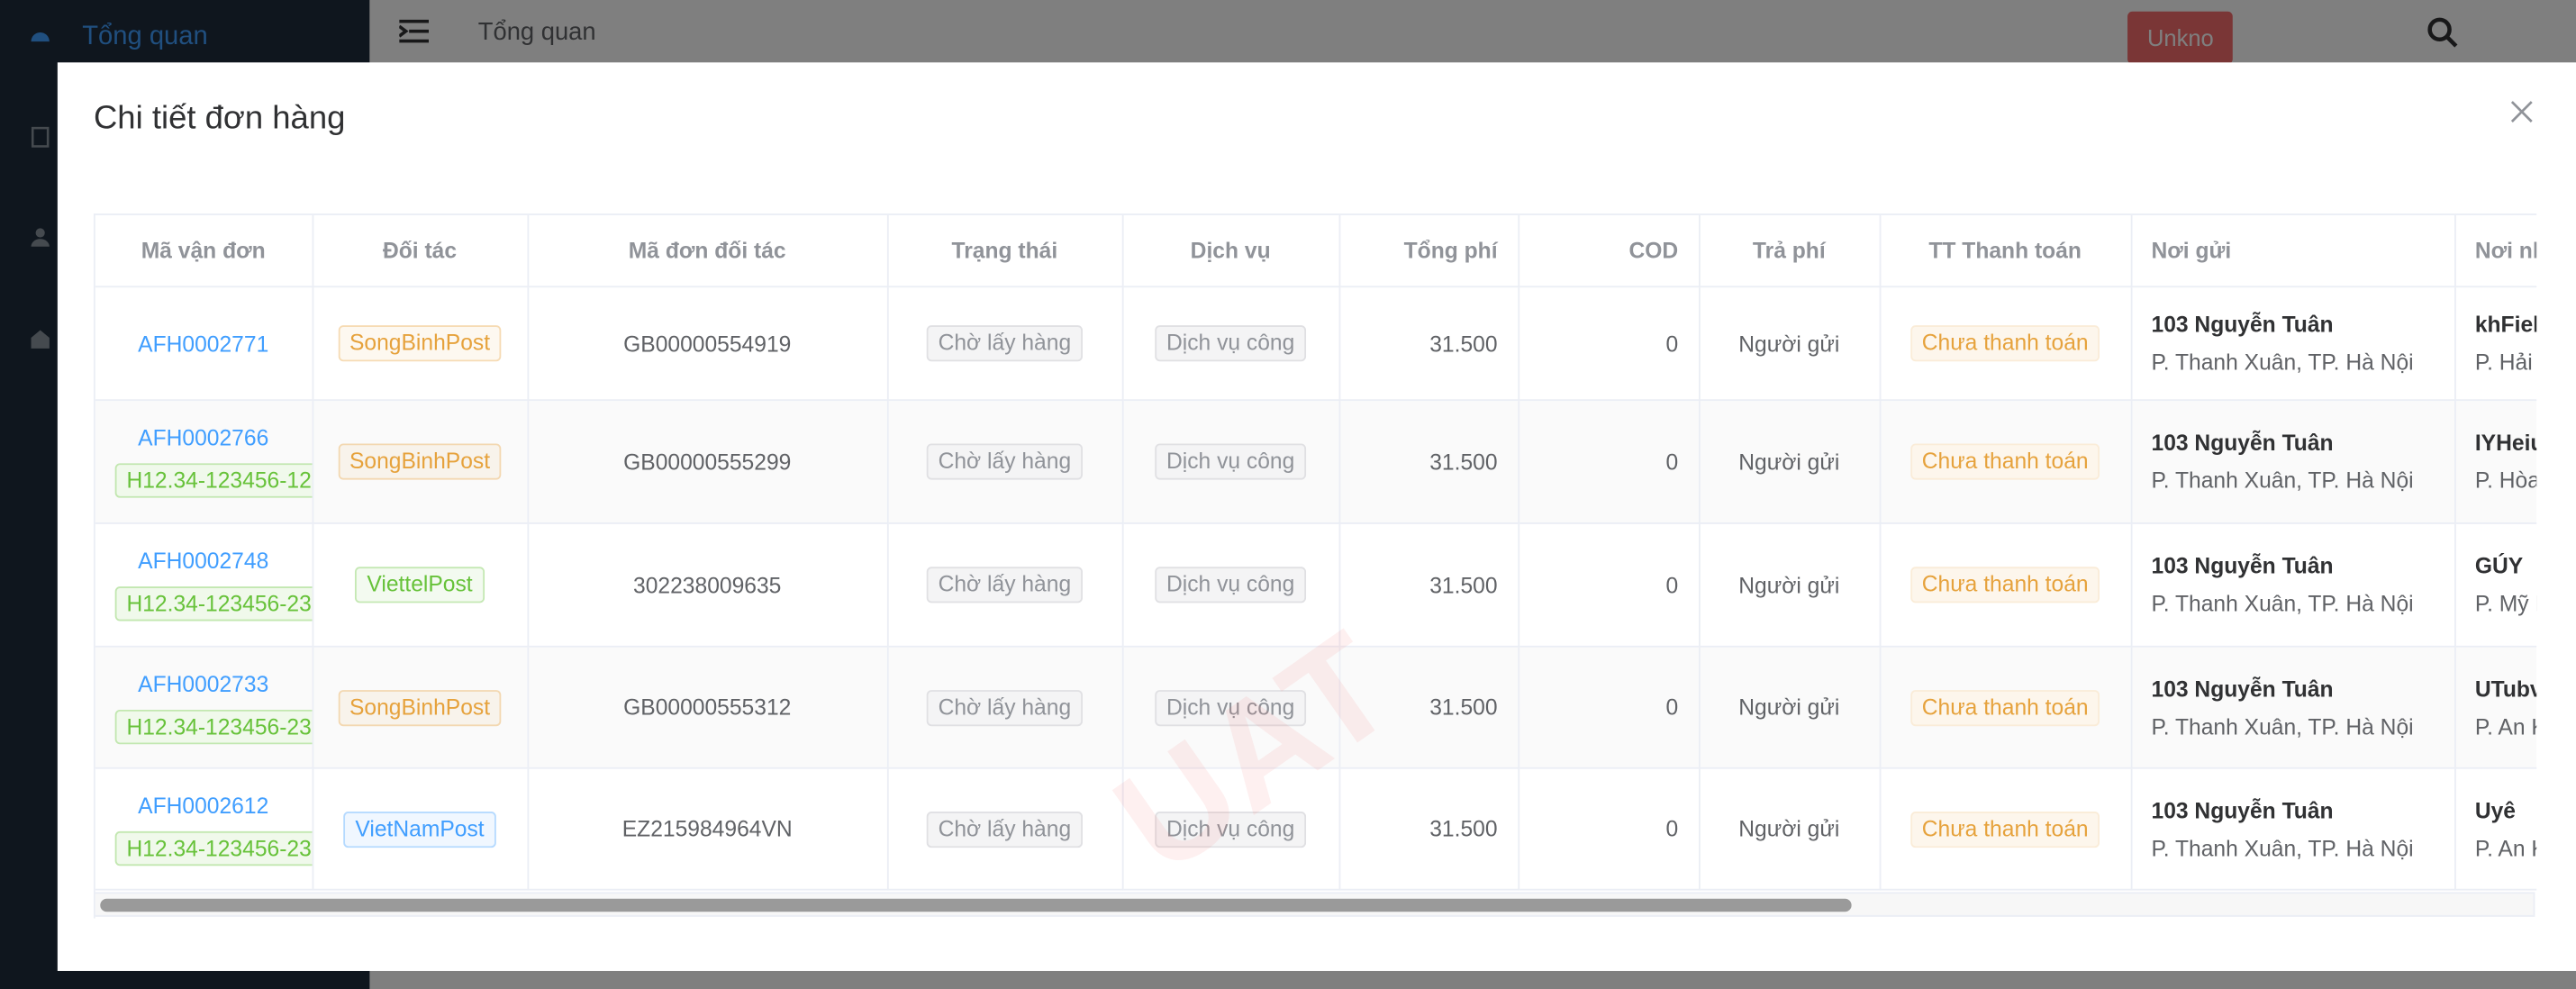 The image size is (2576, 989). Describe the element at coordinates (204, 585) in the screenshot. I see `tracking-cell: AFH0002748 H12.34-123456-239` at that location.